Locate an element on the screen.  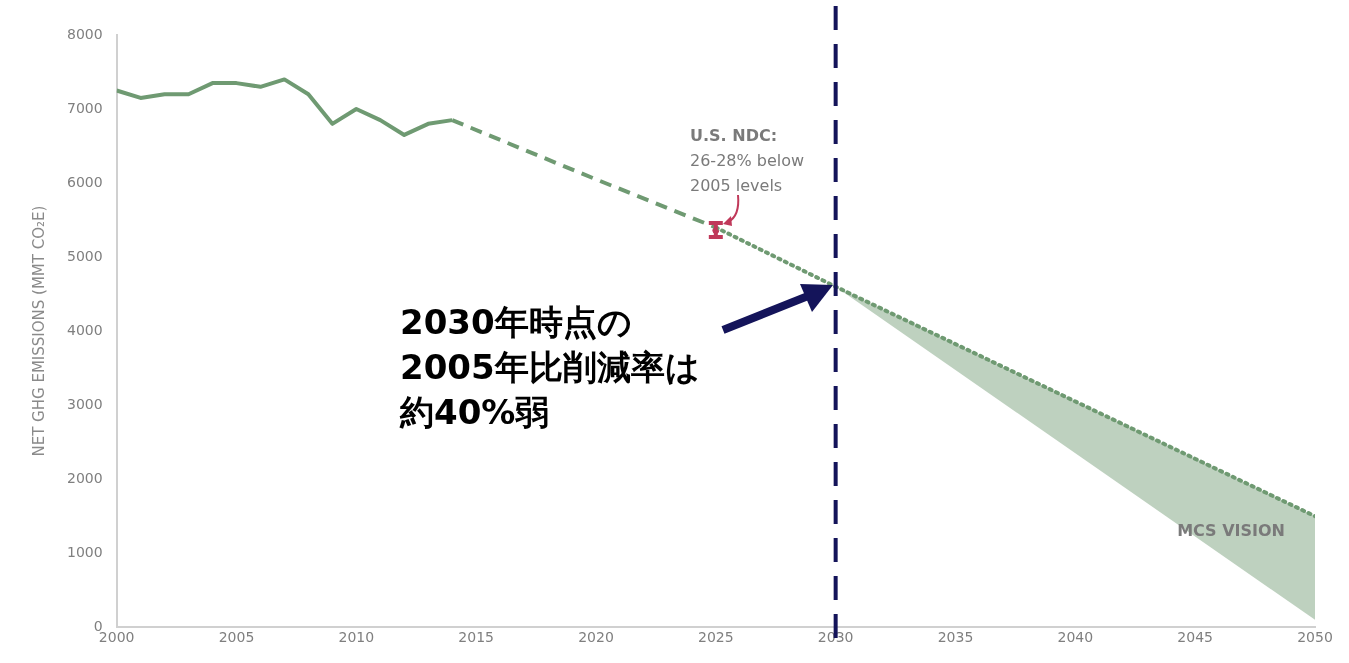
x-tick-label: 2050 is located at coordinates (1315, 637).